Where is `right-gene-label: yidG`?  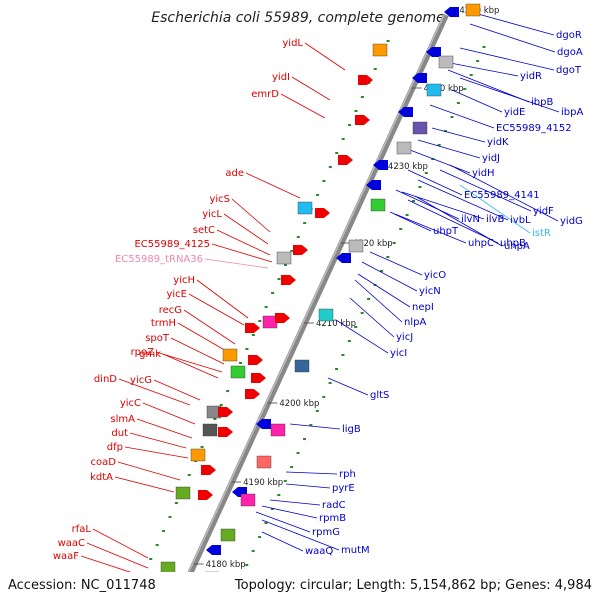 right-gene-label: yidG is located at coordinates (571, 221).